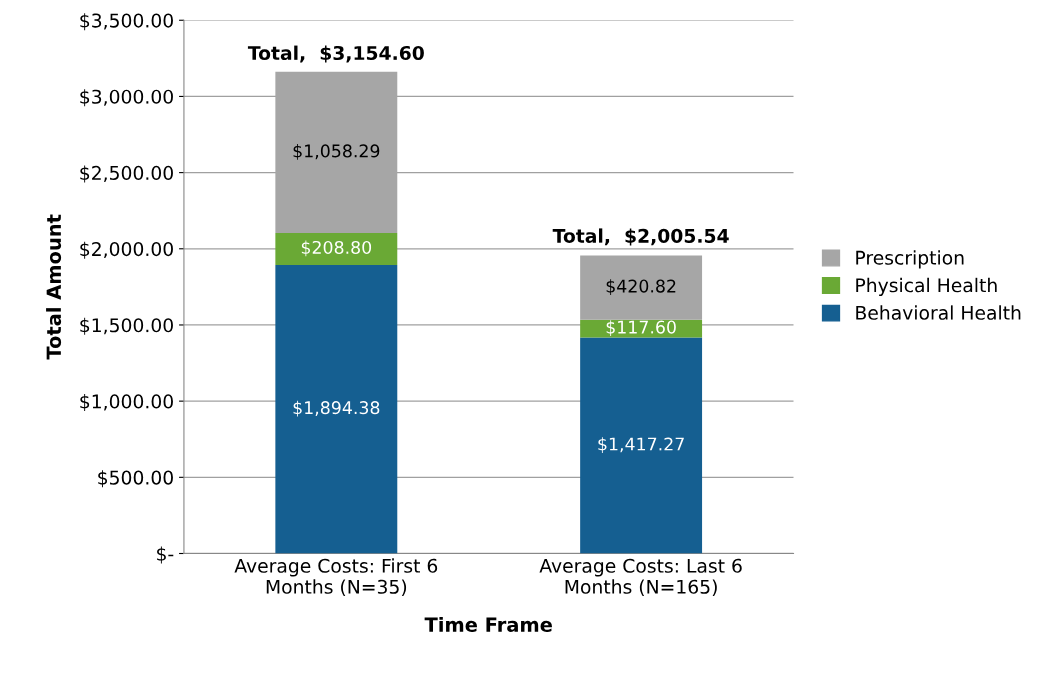 The height and width of the screenshot is (675, 1051). Describe the element at coordinates (135, 479) in the screenshot. I see `y-tick-label: $500.00` at that location.